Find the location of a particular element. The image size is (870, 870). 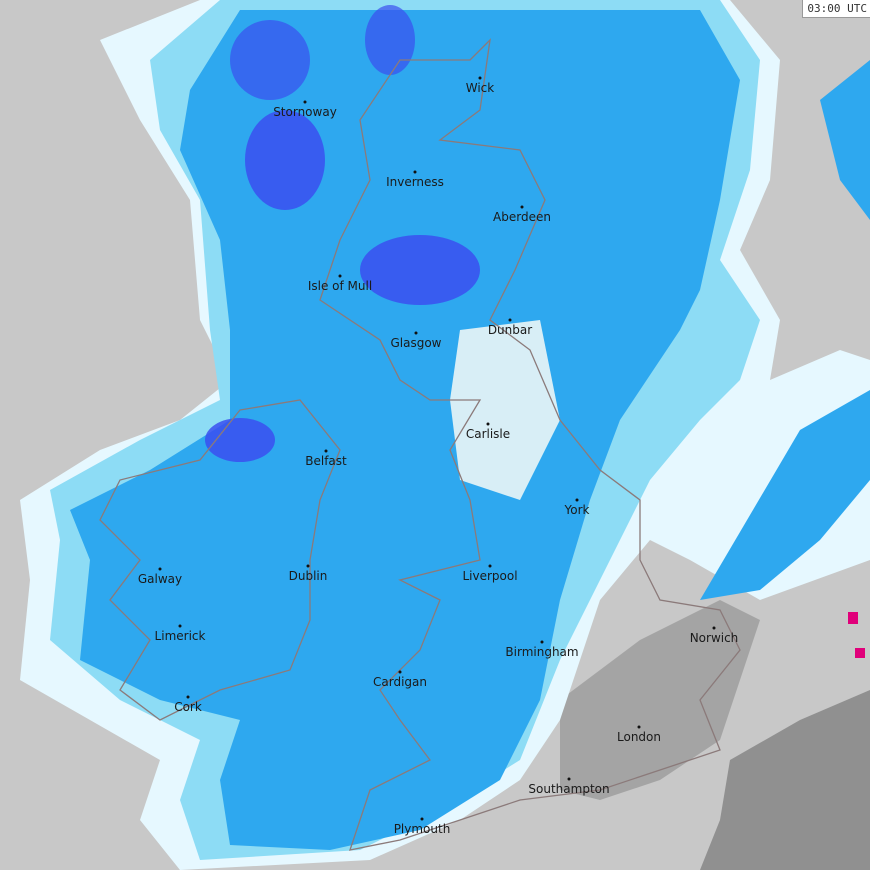

city-label-cork: Cork is located at coordinates (188, 707).